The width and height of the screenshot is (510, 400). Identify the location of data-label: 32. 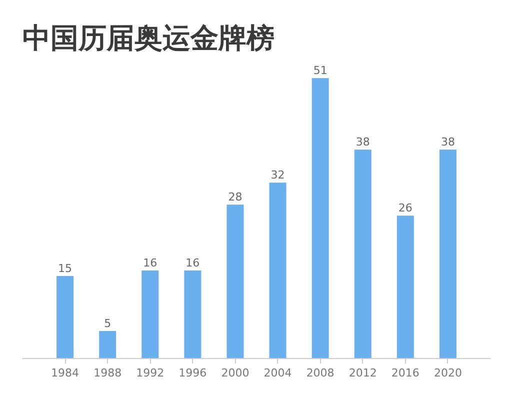
(277, 175).